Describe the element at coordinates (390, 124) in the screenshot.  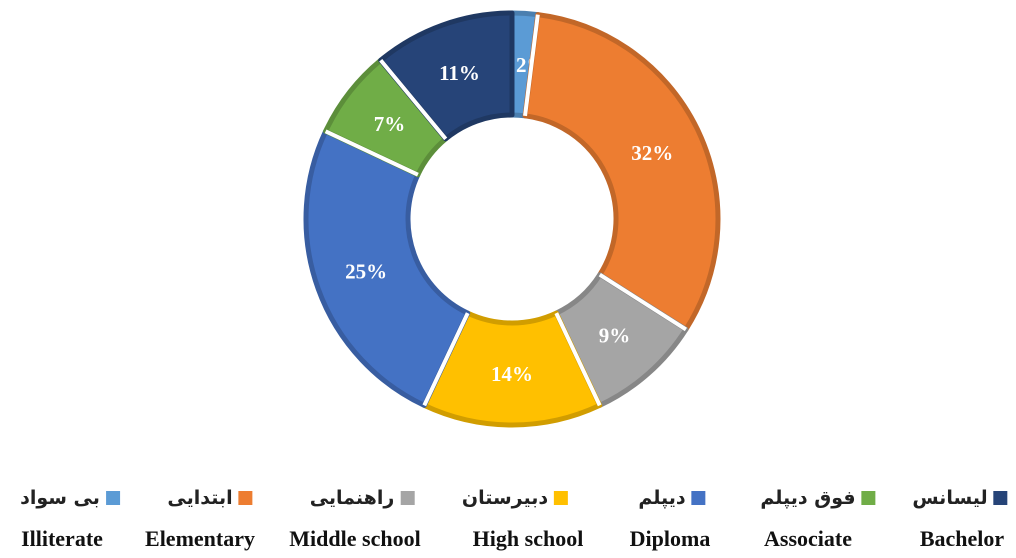
I see `data-label-associate: 7%` at that location.